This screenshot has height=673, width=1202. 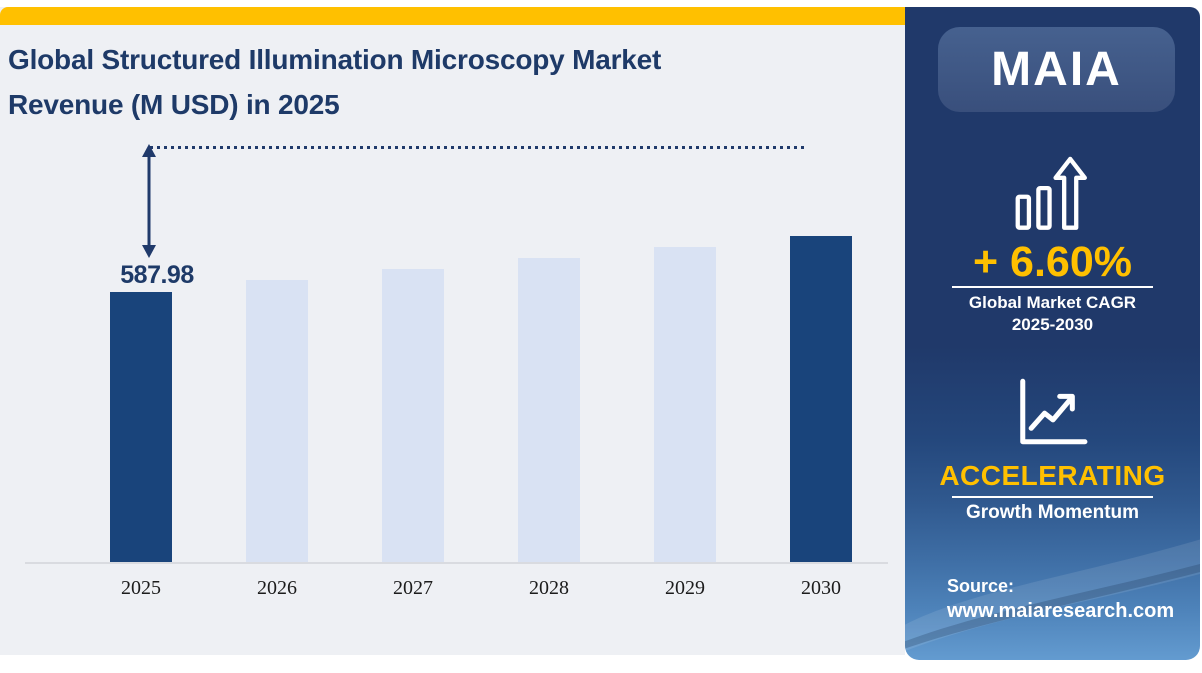 I want to click on cagr-value: + 6.60%, so click(x=1052, y=262).